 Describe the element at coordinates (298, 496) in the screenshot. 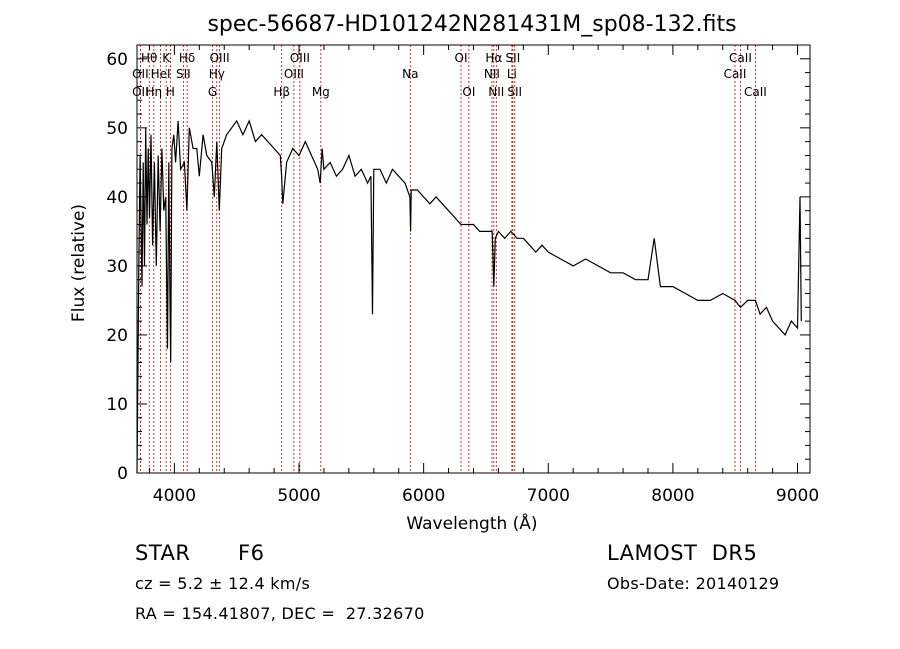

I see `x-tick-label: 5000` at that location.